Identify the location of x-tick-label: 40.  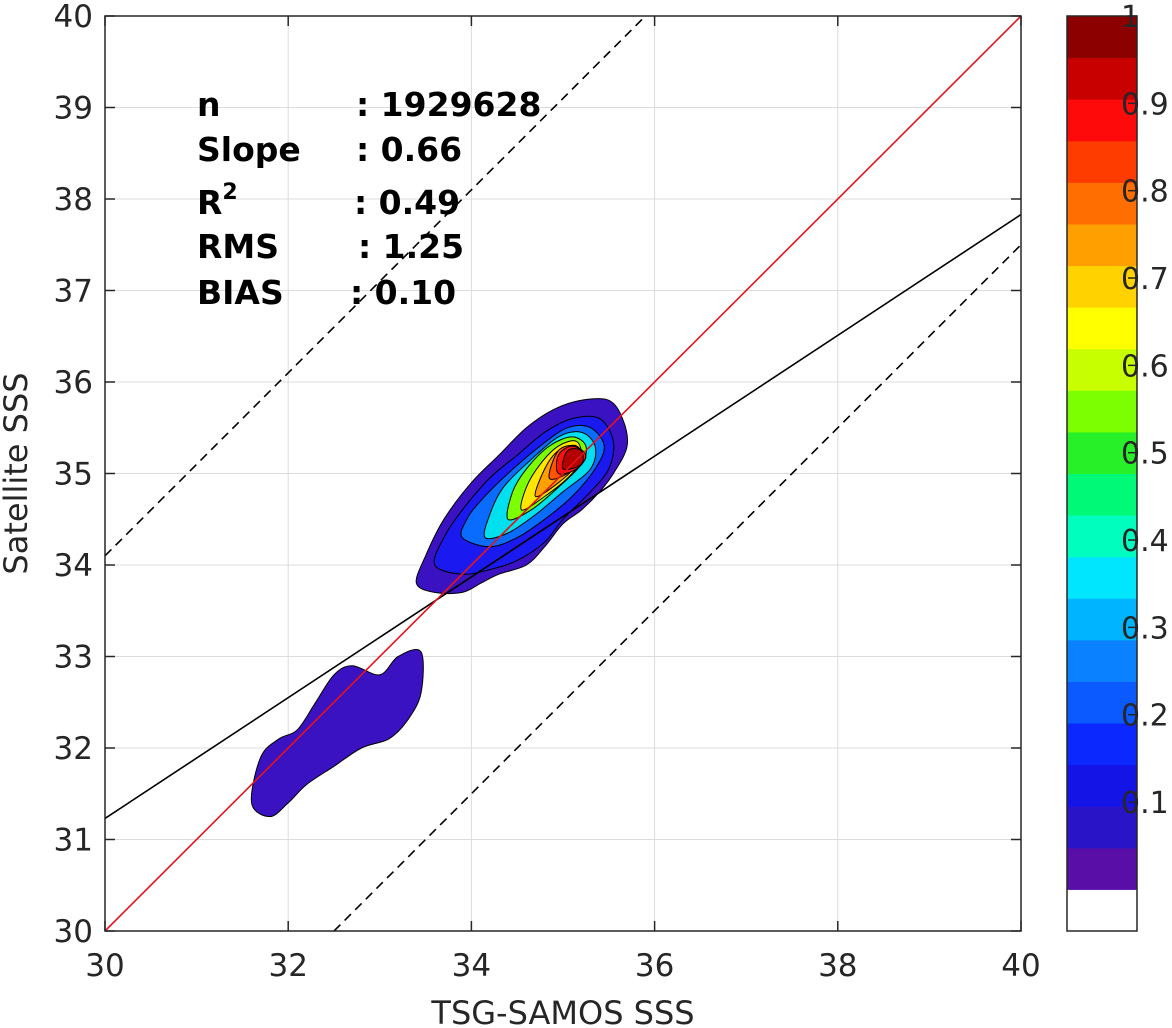
(1020, 966).